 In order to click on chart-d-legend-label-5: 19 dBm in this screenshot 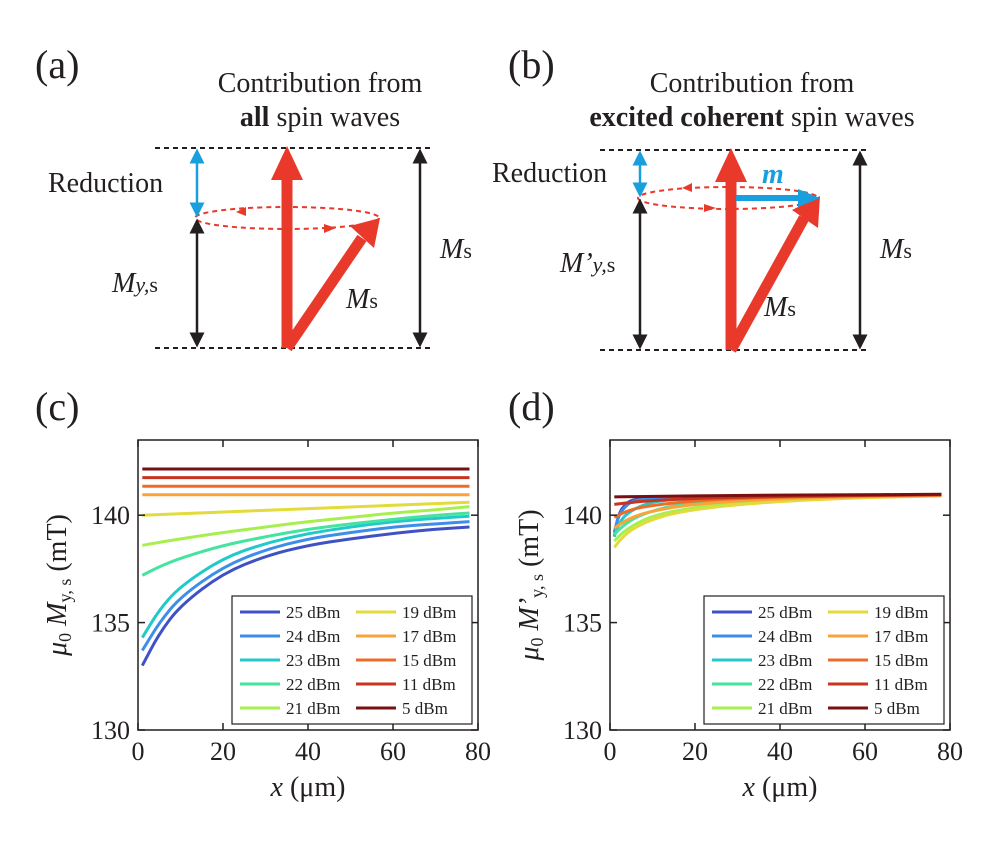, I will do `click(901, 612)`.